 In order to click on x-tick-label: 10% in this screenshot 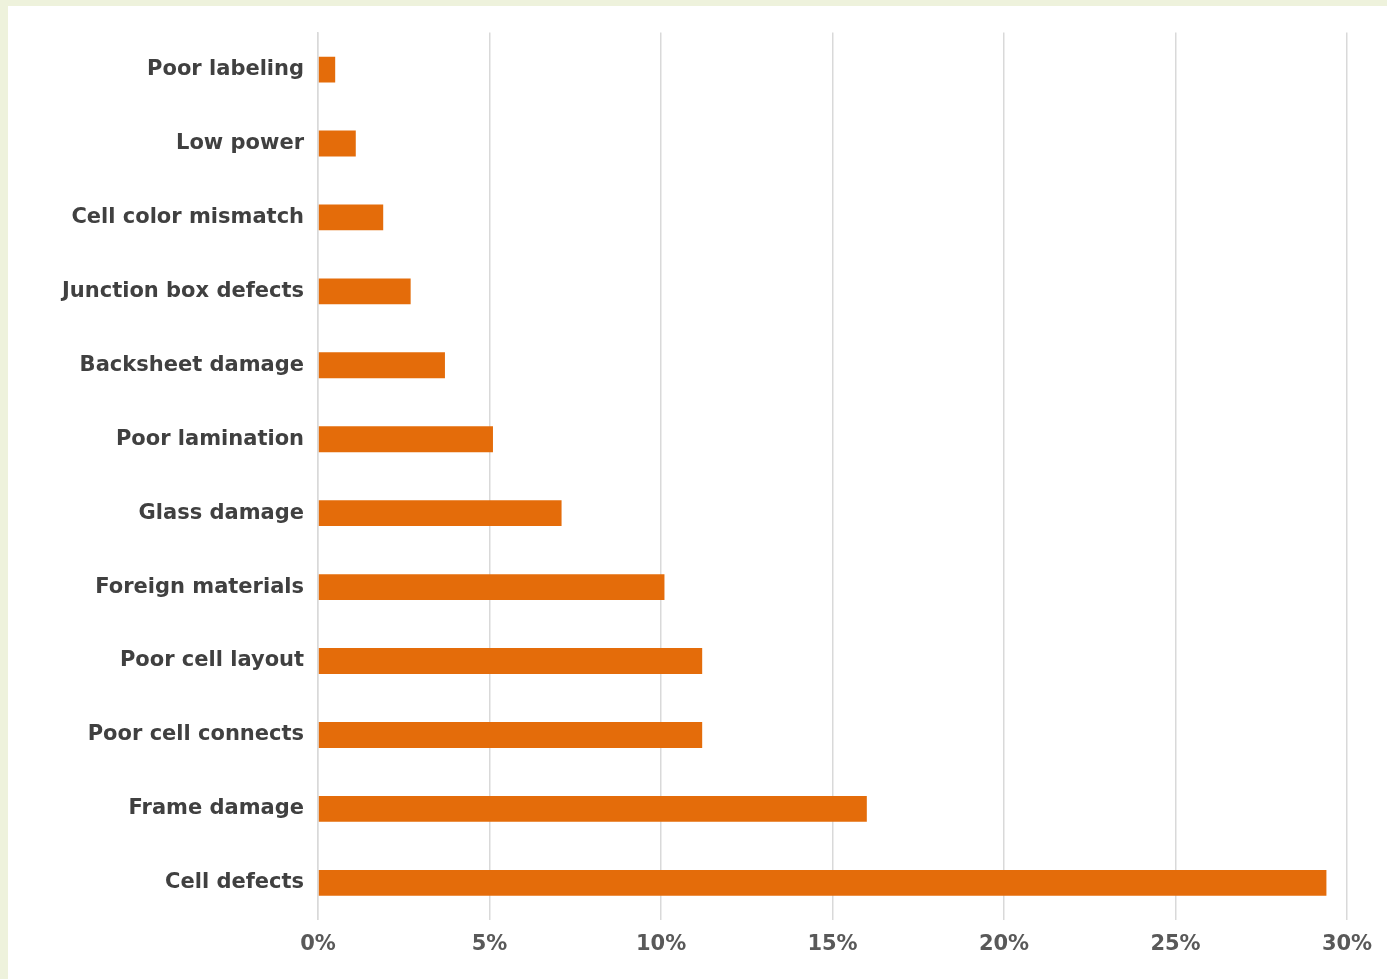, I will do `click(661, 942)`.